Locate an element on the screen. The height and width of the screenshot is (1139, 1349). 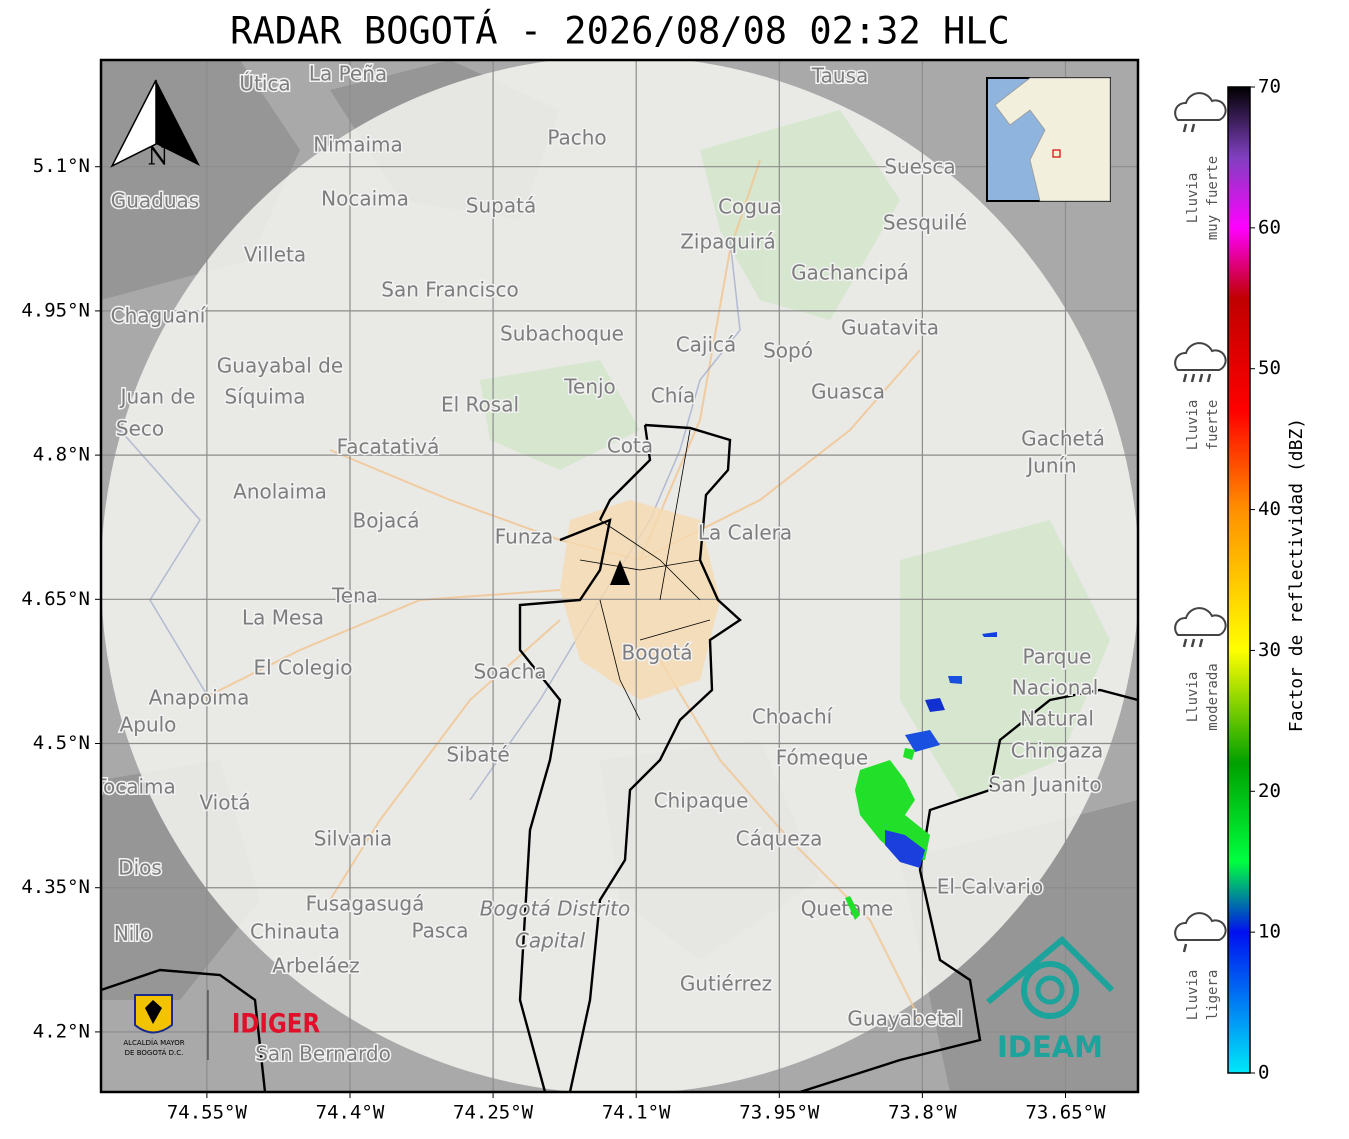
x-tick-label: 73.95°W is located at coordinates (779, 1113).